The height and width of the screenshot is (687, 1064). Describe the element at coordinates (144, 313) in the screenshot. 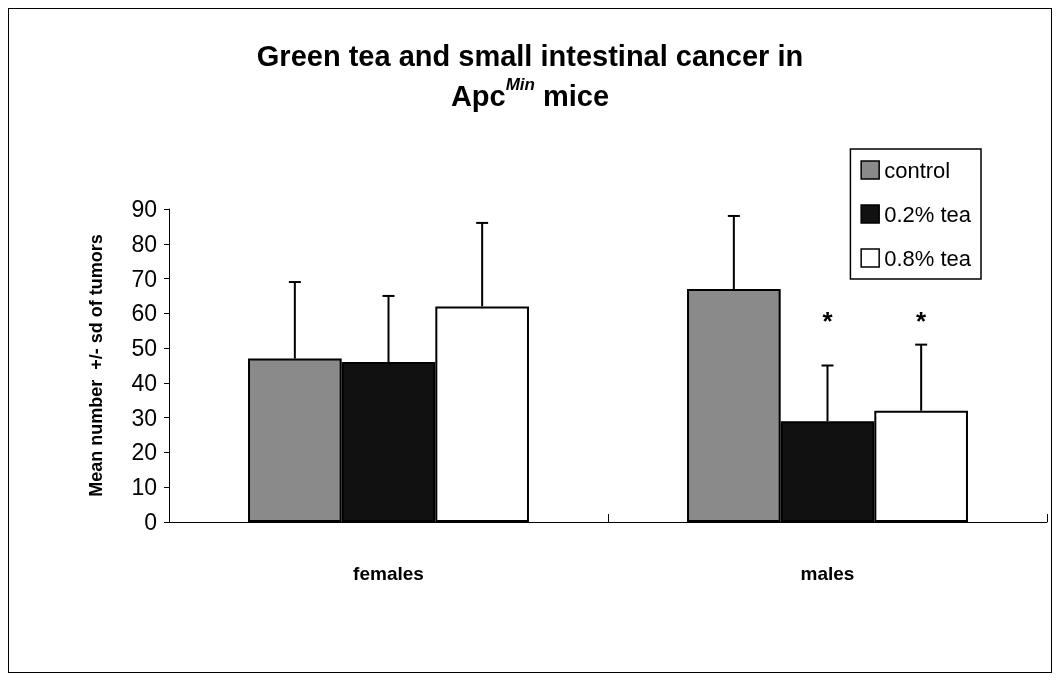

I see `y-tick-label: 60` at that location.